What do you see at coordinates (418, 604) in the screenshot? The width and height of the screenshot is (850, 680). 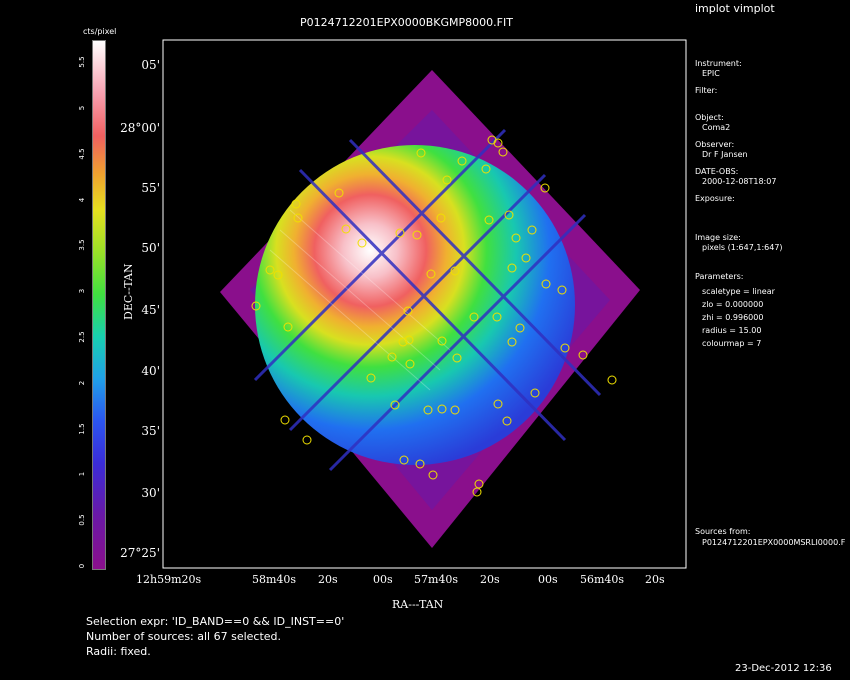 I see `ra-axis-label: RA---TAN` at bounding box center [418, 604].